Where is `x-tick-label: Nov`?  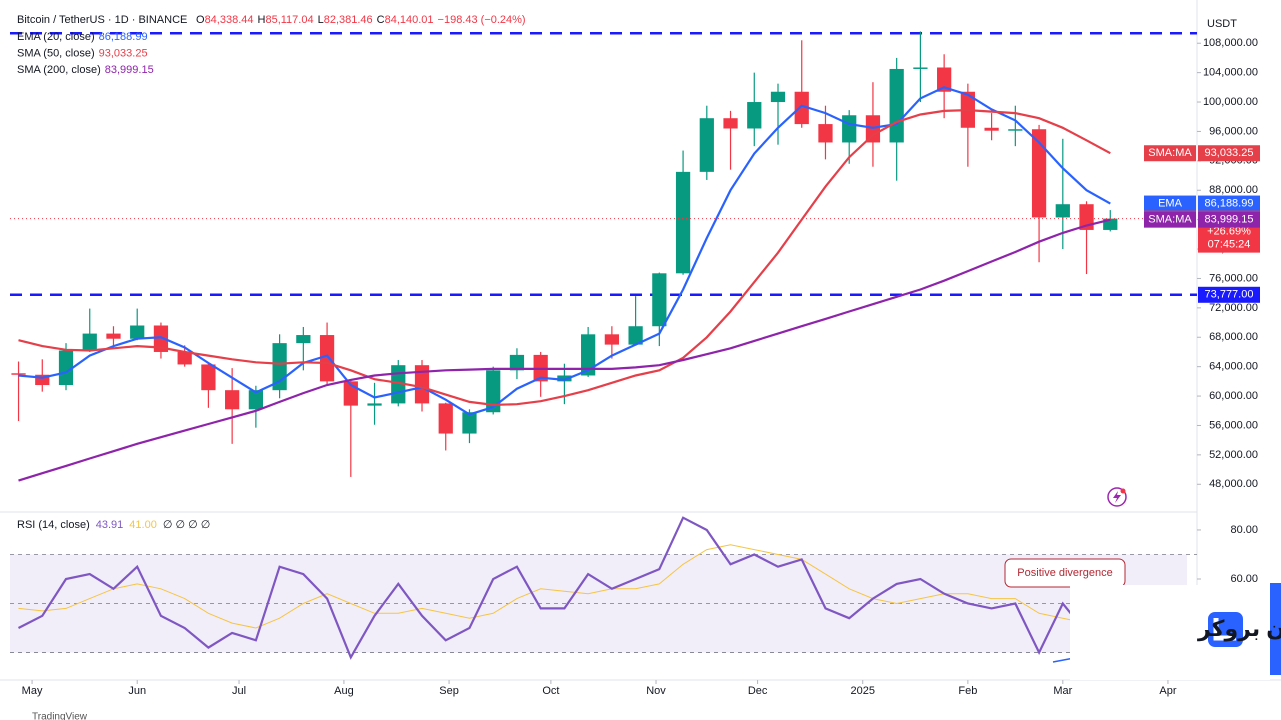 x-tick-label: Nov is located at coordinates (656, 691).